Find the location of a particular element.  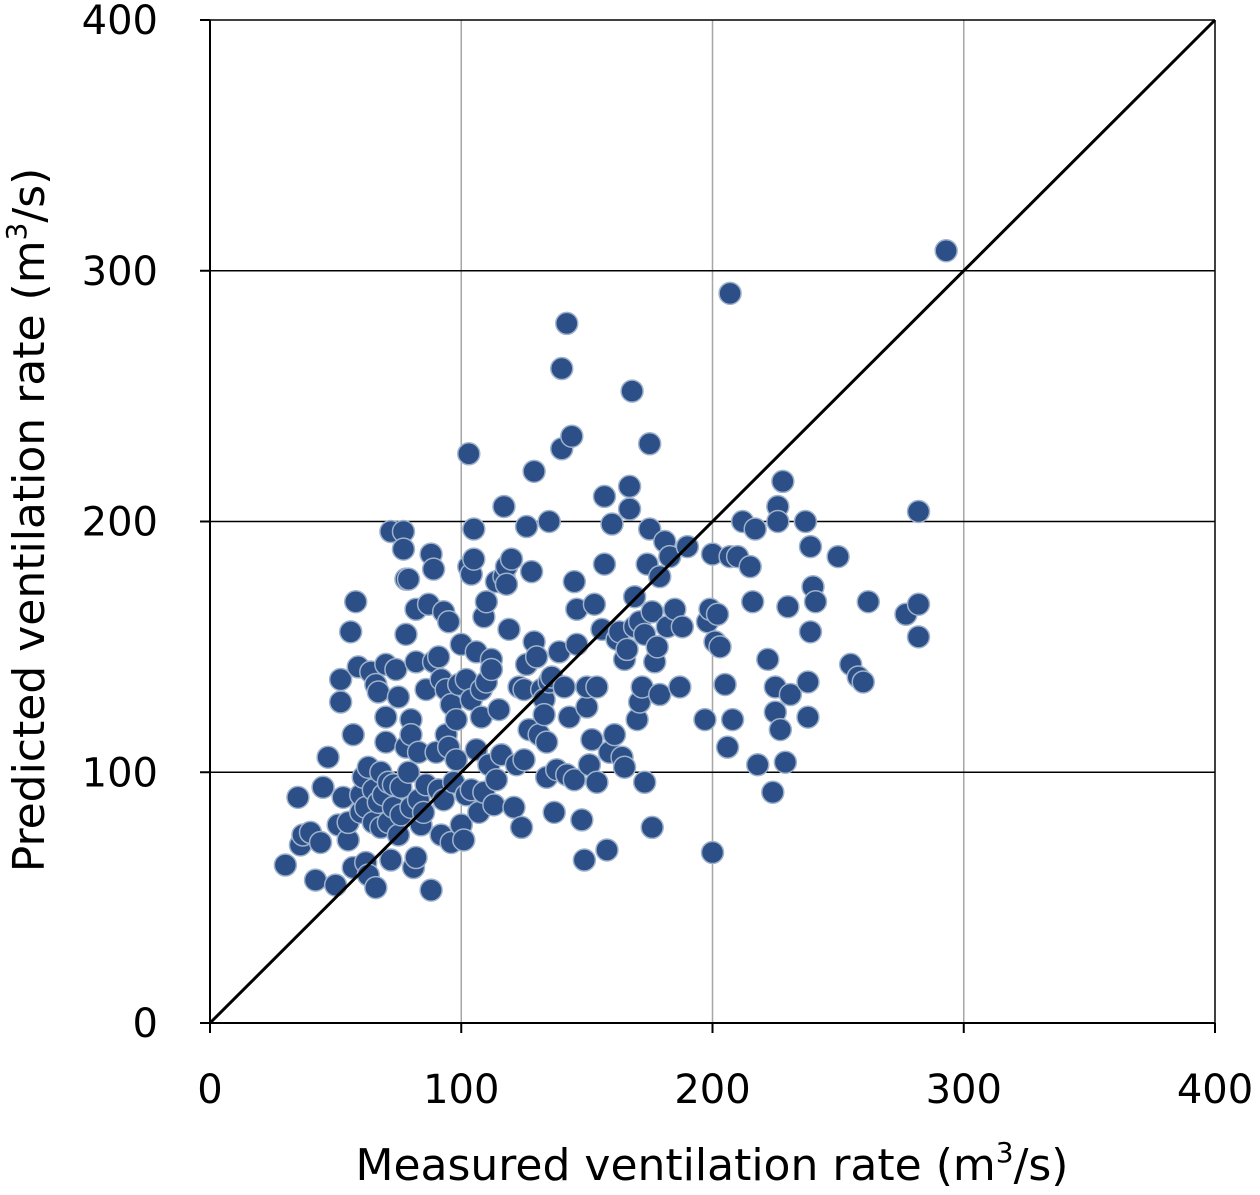

x-axis-title: Measured ventilation rate (m3/s) is located at coordinates (712, 1163).